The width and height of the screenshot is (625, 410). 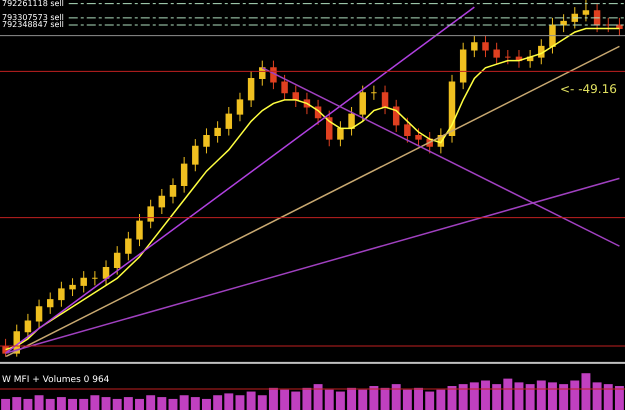 What do you see at coordinates (33, 4) in the screenshot?
I see `ref-line-label: 792261118 sell` at bounding box center [33, 4].